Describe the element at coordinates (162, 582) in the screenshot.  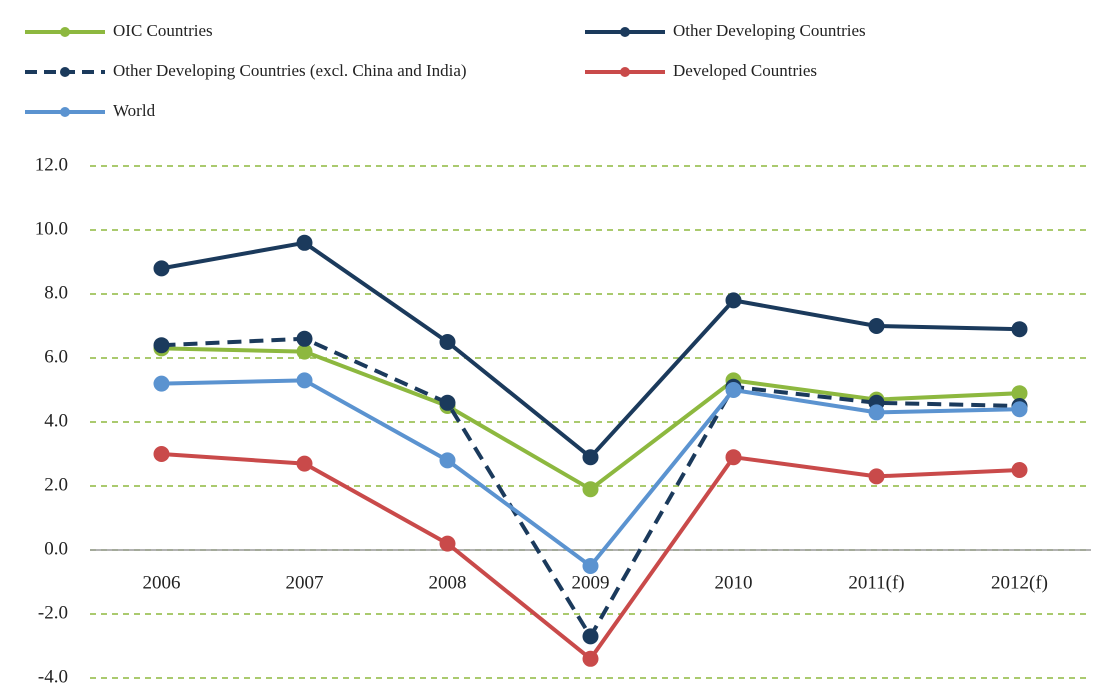
I see `x-tick-label: 2006` at that location.